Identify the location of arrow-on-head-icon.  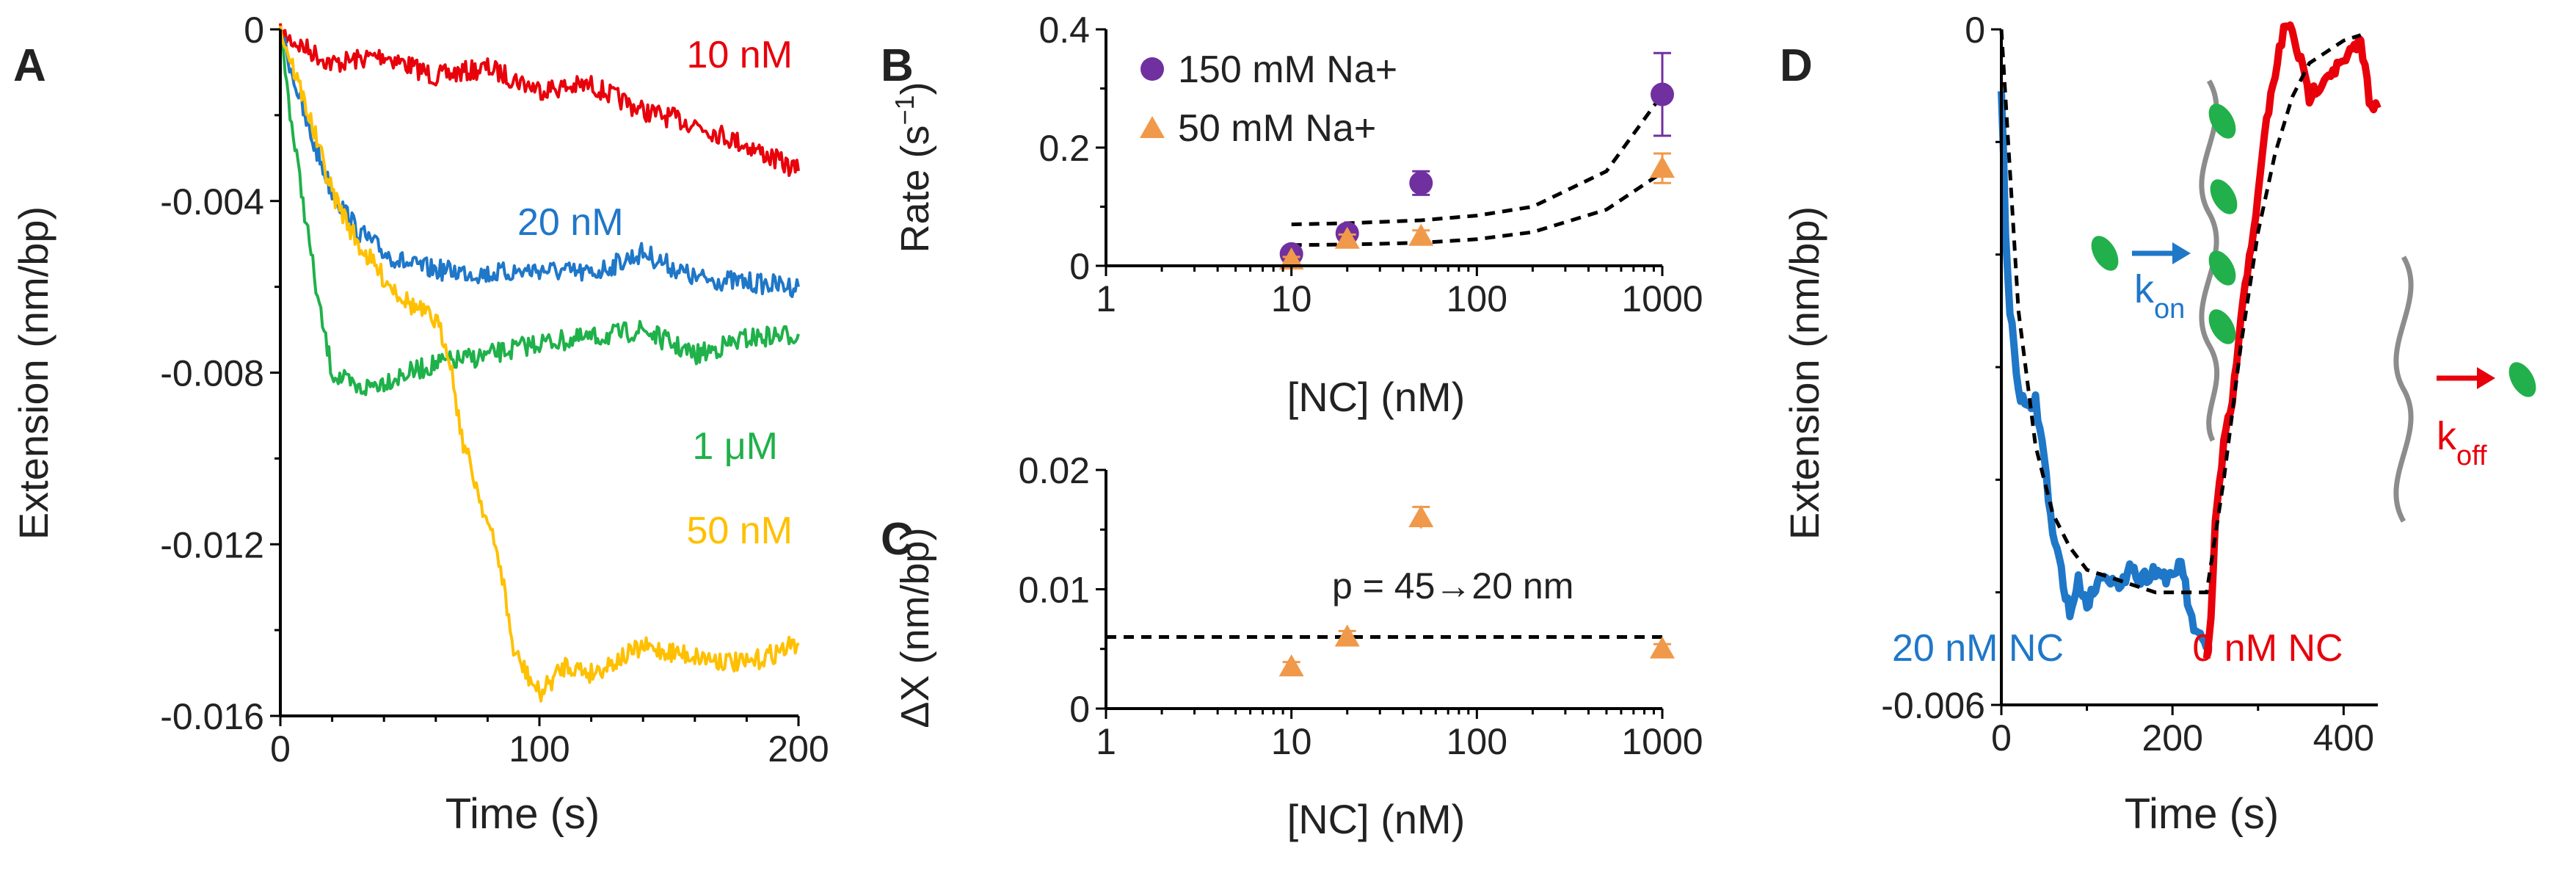
(2181, 253).